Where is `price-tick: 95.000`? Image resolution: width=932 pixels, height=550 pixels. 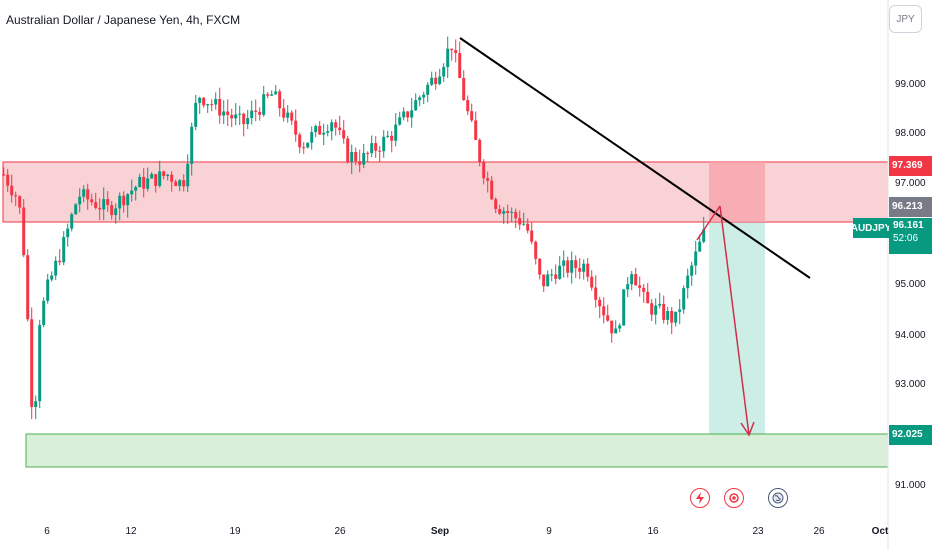 price-tick: 95.000 is located at coordinates (910, 284).